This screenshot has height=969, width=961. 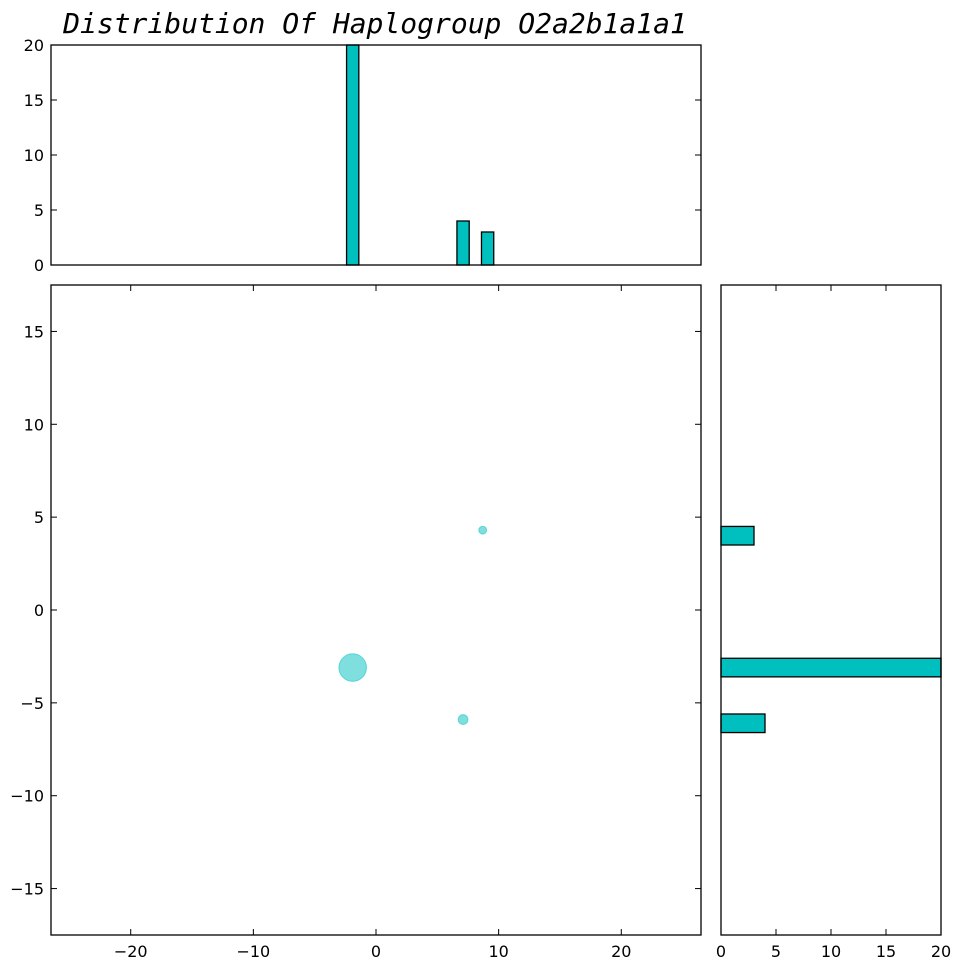 What do you see at coordinates (131, 951) in the screenshot?
I see `x-tick-label: −20` at bounding box center [131, 951].